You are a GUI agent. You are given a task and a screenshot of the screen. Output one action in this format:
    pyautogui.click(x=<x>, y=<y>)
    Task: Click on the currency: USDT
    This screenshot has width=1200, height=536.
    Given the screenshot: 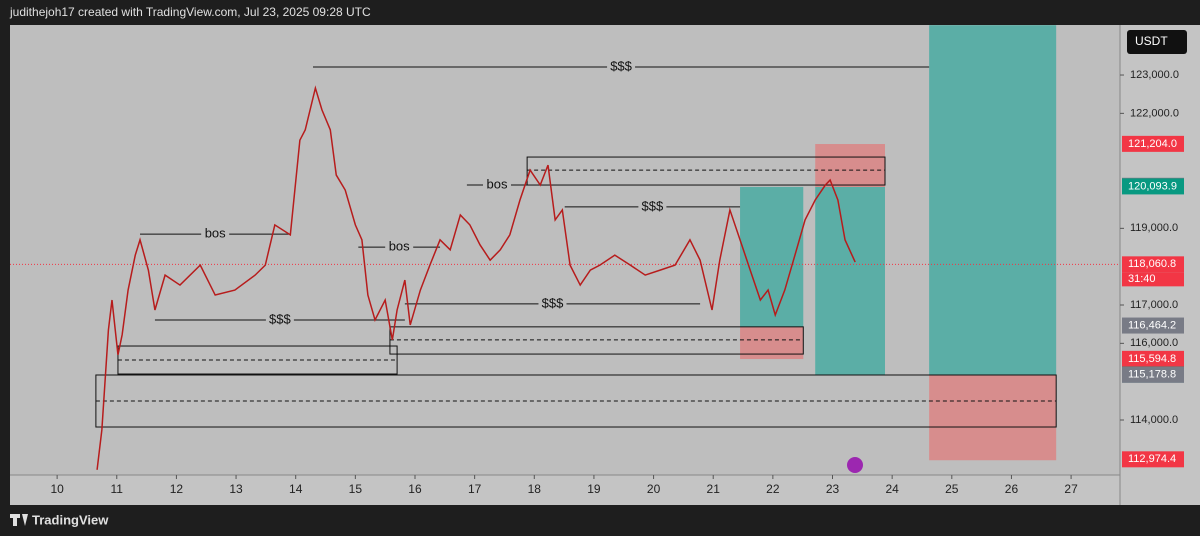 What is the action you would take?
    pyautogui.click(x=1151, y=41)
    